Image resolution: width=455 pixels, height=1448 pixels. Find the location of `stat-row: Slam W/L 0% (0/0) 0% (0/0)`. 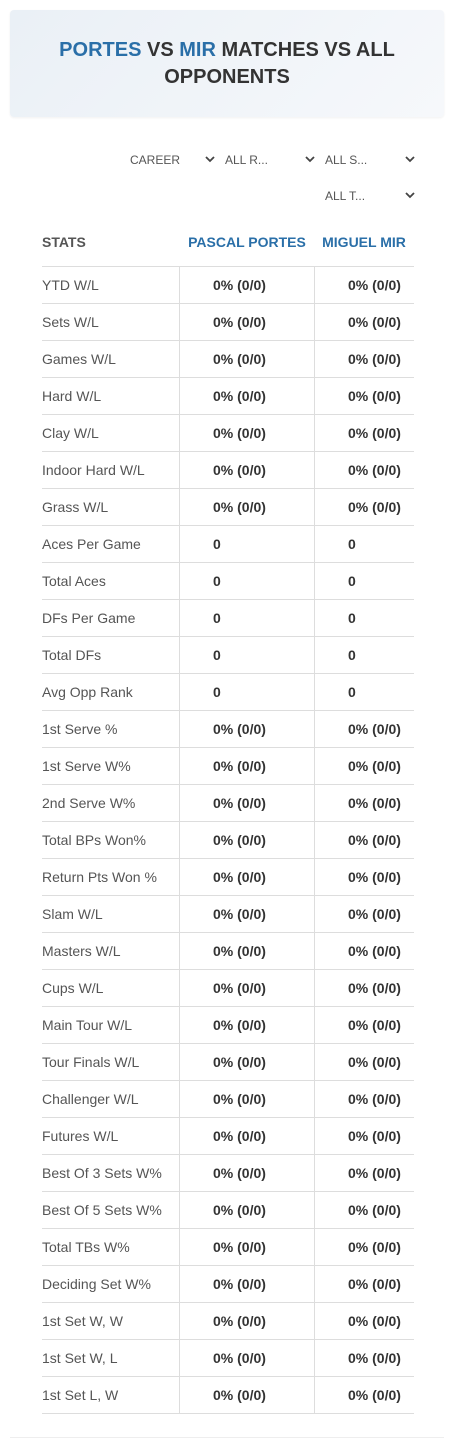

stat-row: Slam W/L 0% (0/0) 0% (0/0) is located at coordinates (228, 914).